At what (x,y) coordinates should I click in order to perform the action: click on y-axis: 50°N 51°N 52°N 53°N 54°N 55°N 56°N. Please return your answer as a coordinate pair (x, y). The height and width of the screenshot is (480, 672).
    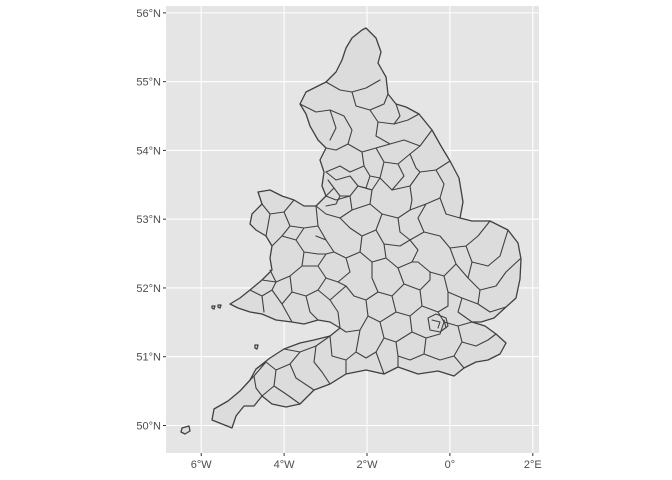
    Looking at the image, I should click on (151, 220).